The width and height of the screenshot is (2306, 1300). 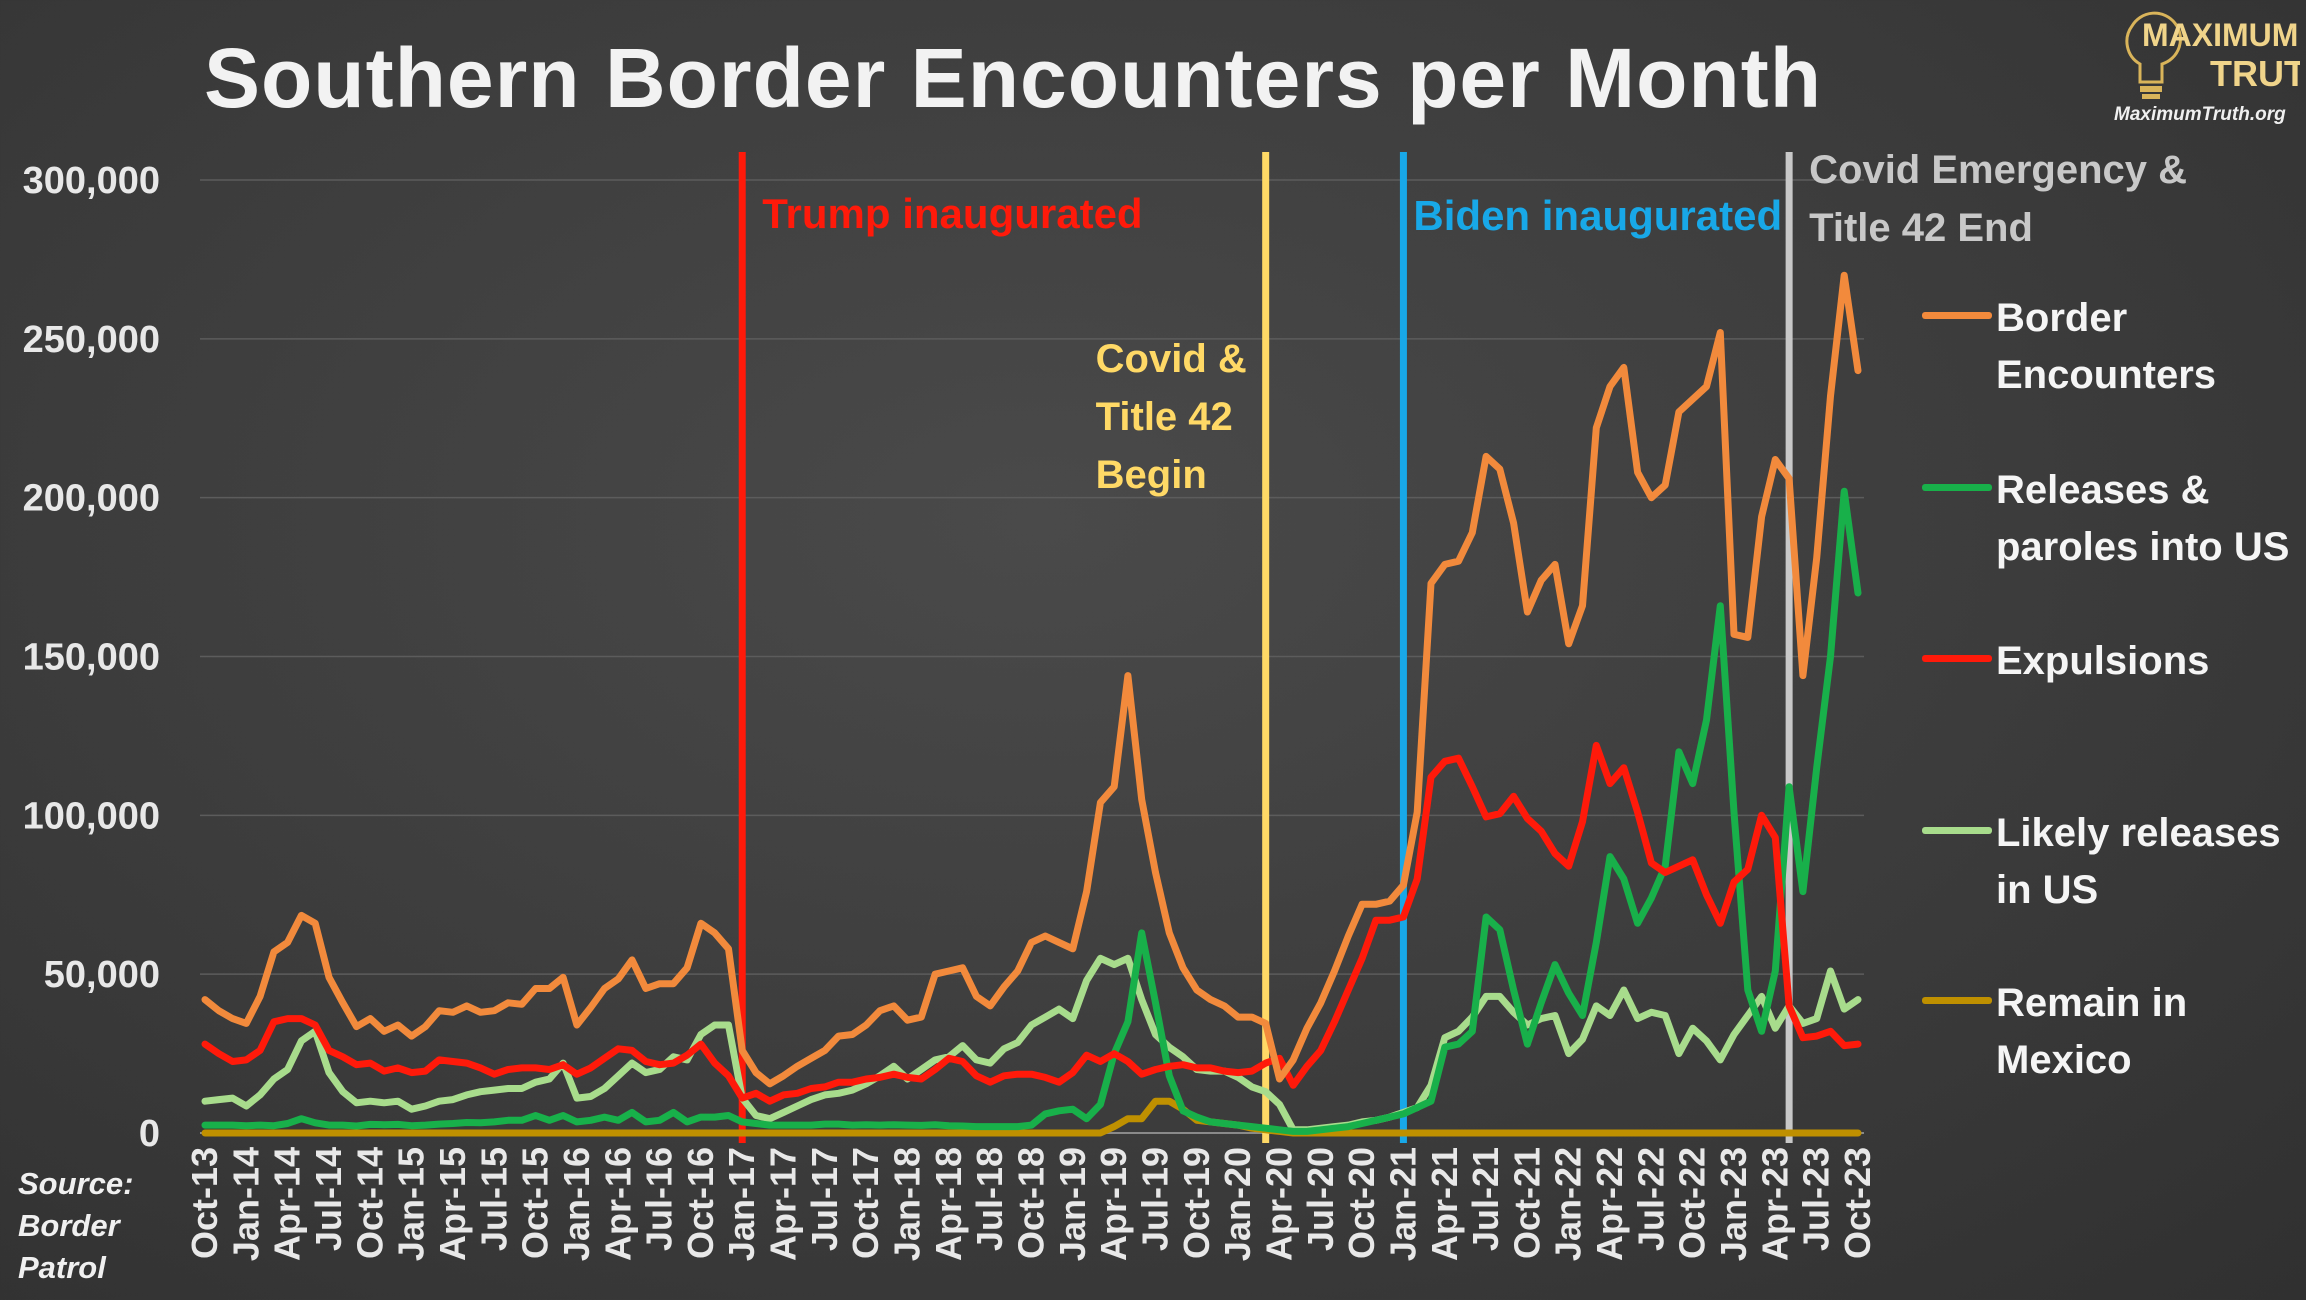 I want to click on legend-label: Likely releases in US, so click(x=2138, y=861).